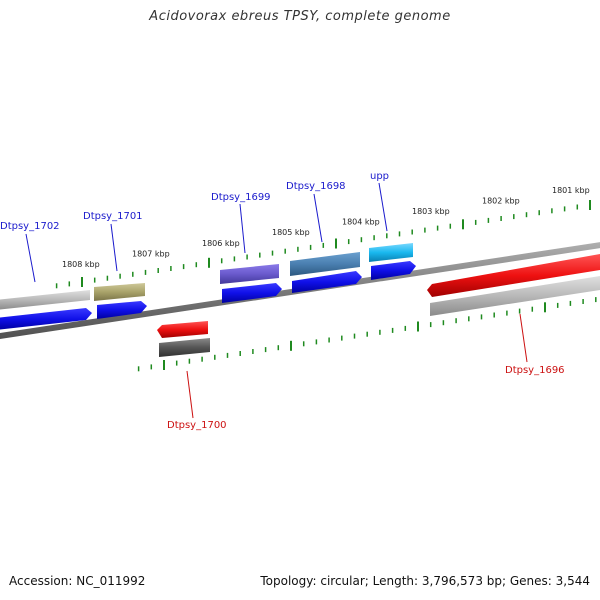  I want to click on gene-label-dtpsy-1702: Dtpsy_1702, so click(30, 226).